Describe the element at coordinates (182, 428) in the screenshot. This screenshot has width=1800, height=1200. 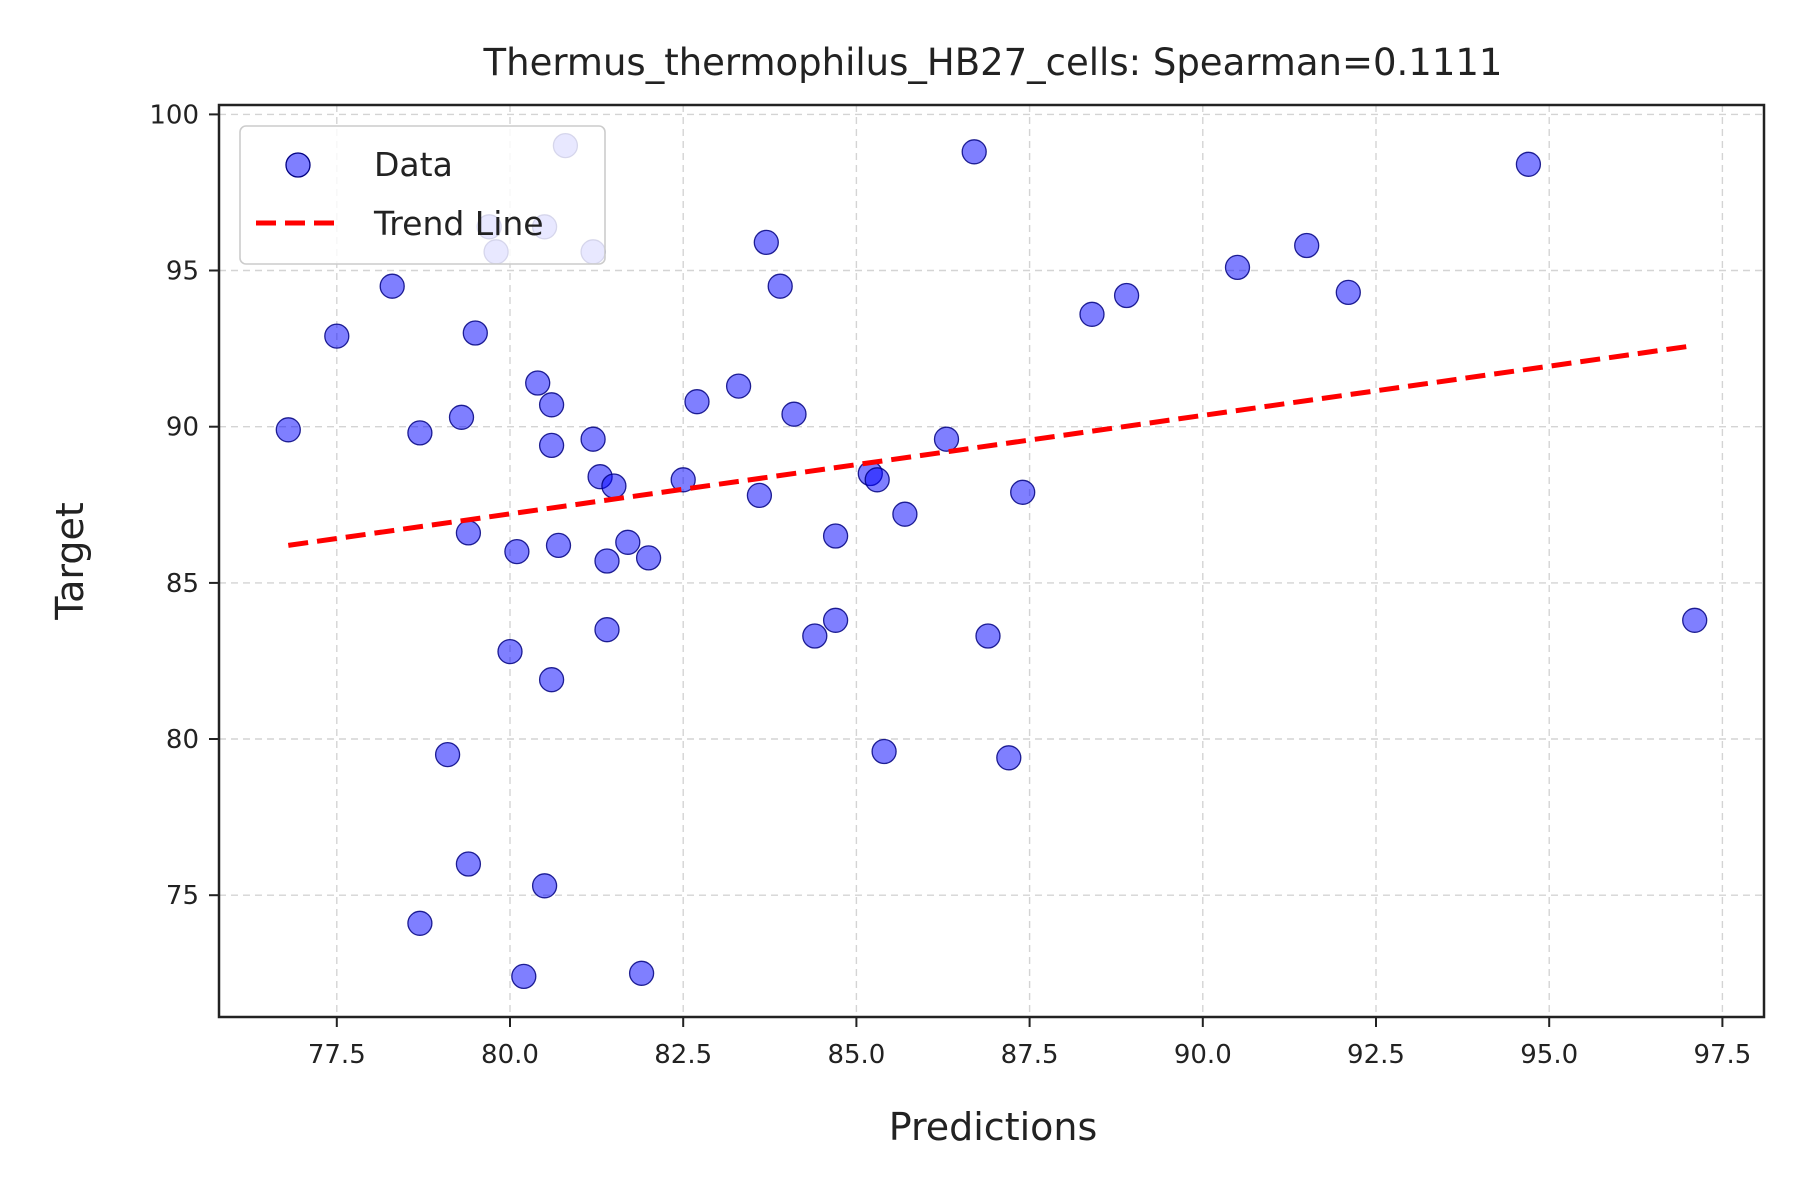
I see `y-tick-label: 90` at that location.